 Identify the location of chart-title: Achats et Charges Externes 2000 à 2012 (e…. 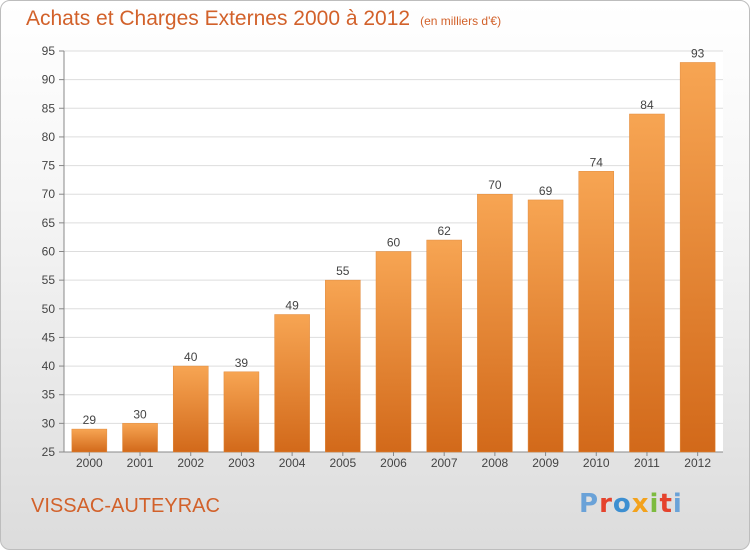
(263, 19).